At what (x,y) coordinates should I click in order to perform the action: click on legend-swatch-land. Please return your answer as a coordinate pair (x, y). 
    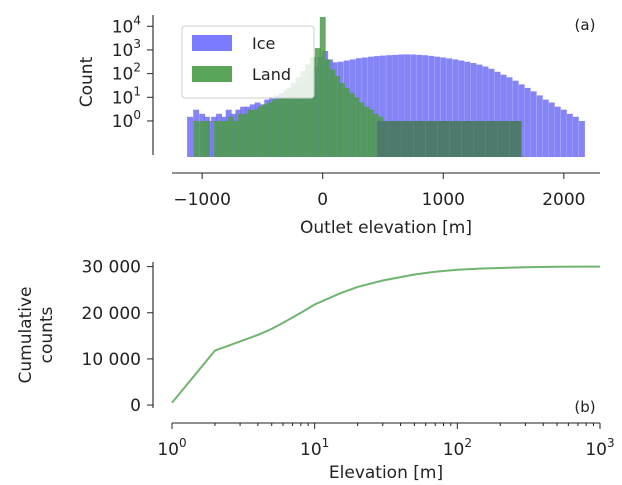
    Looking at the image, I should click on (212, 74).